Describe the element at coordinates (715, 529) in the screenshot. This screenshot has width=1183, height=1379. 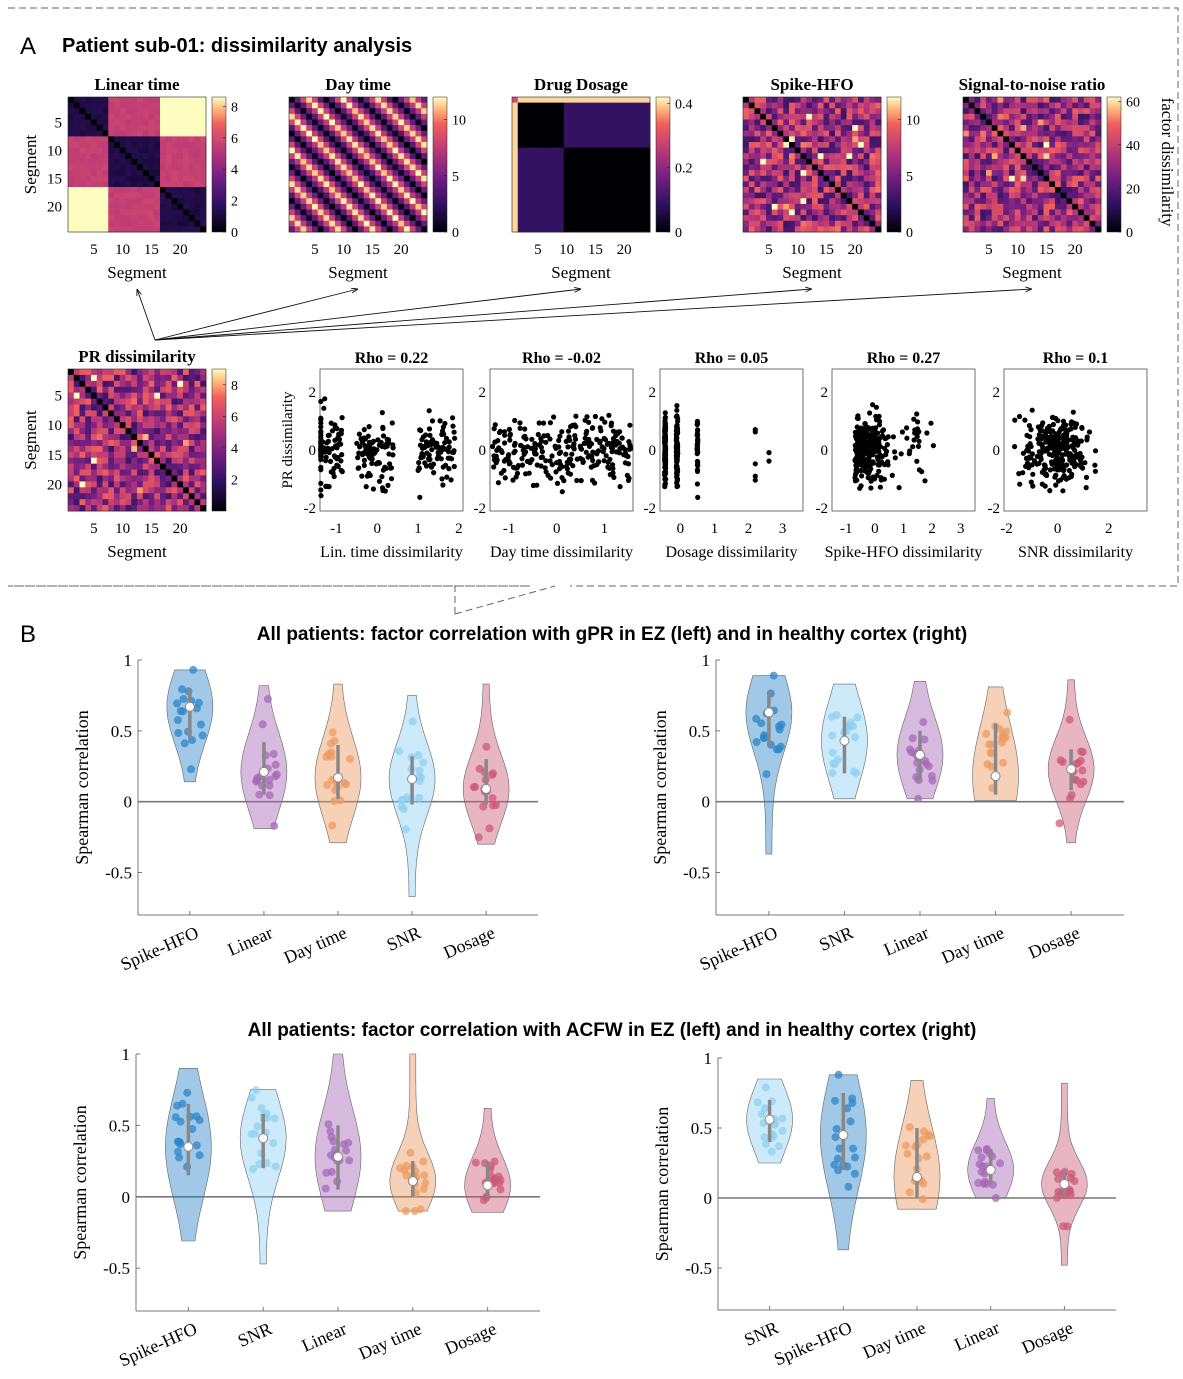
I see `scatter-xtick: 1` at that location.